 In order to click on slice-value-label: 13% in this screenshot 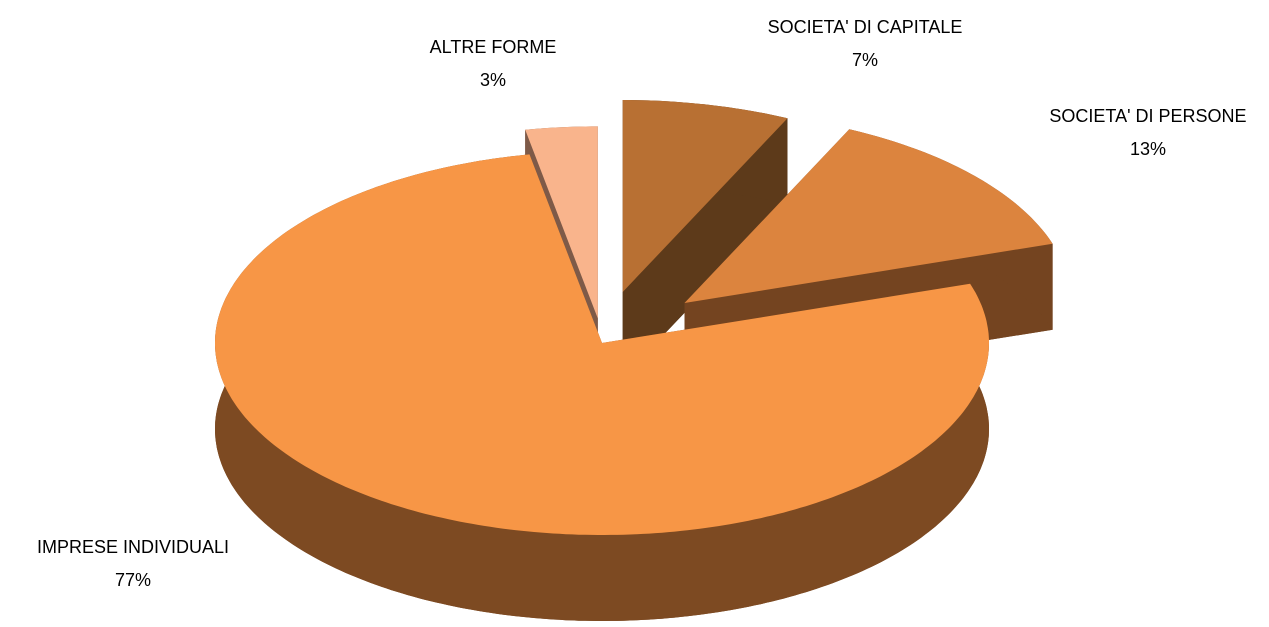, I will do `click(1148, 149)`.